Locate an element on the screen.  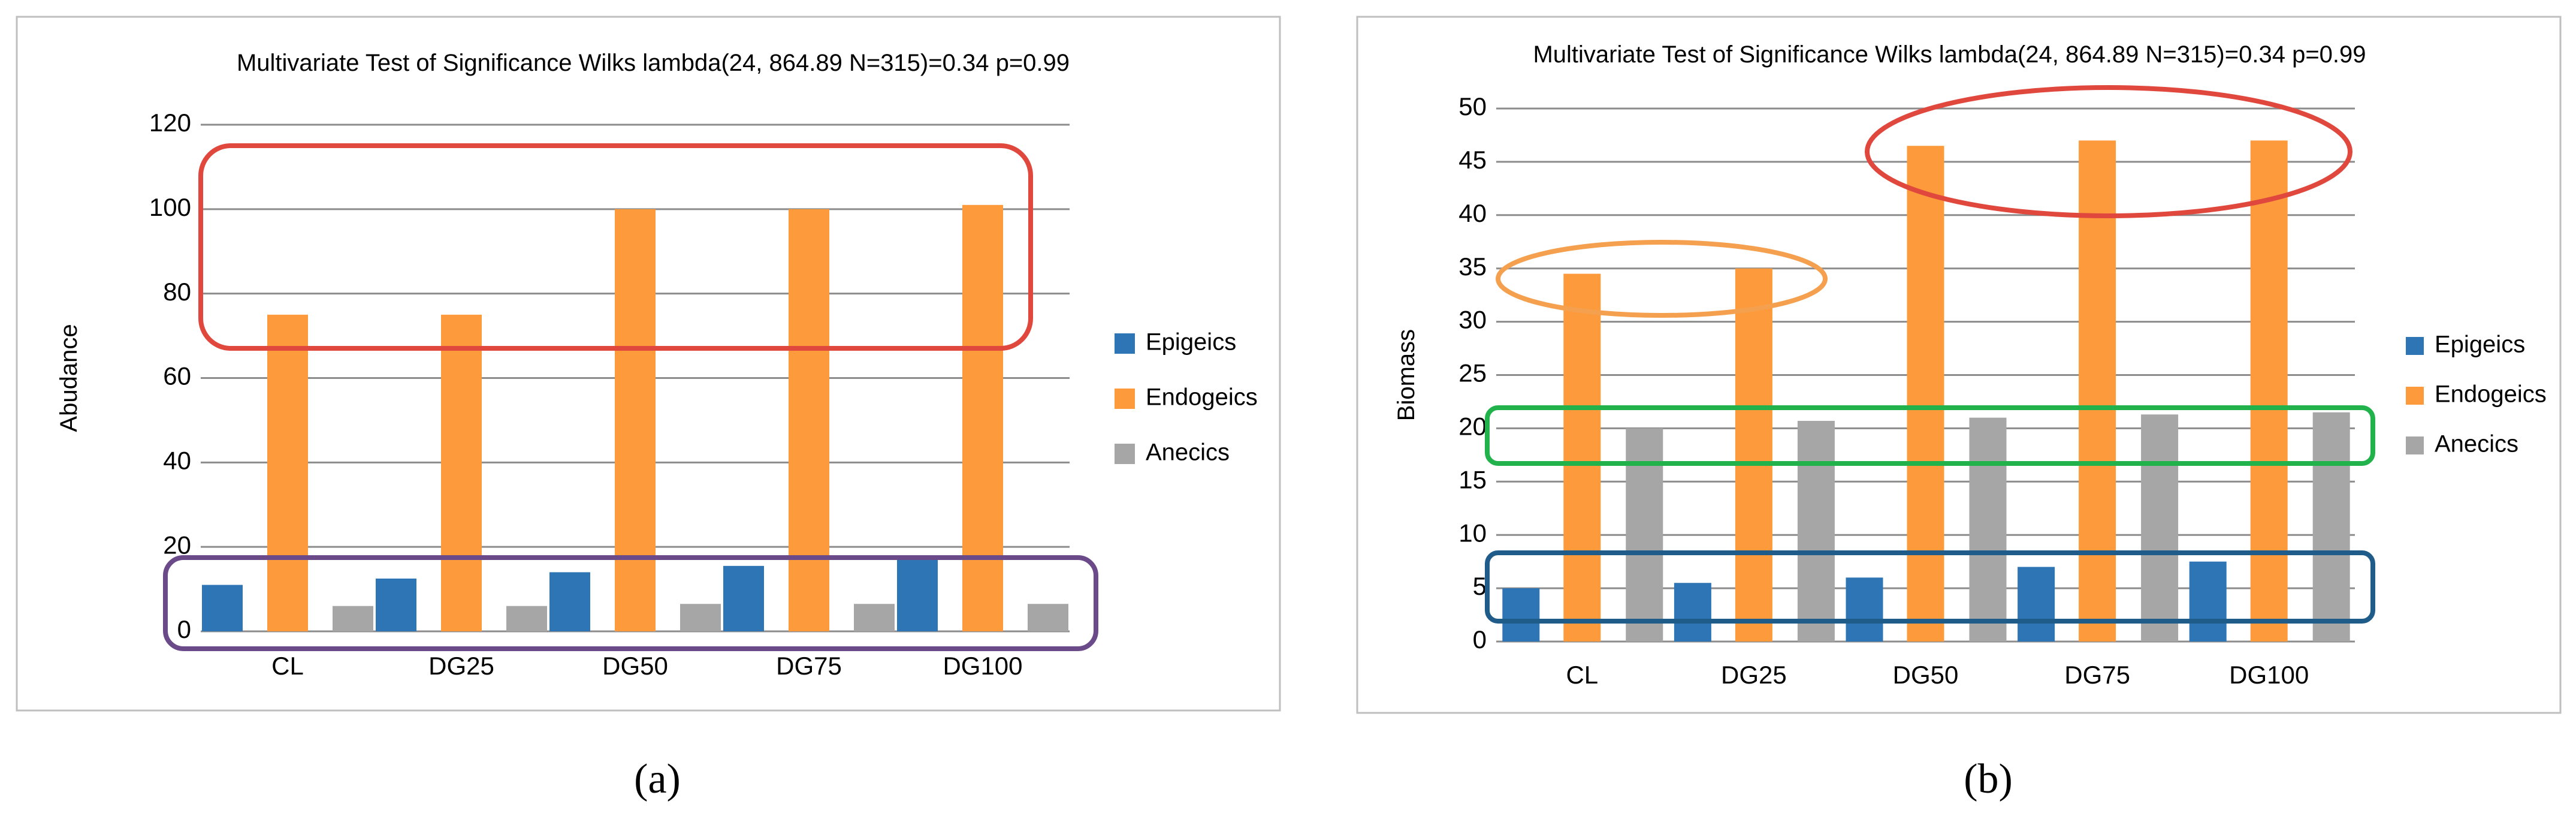
y-tick-label-15: 15 is located at coordinates (1473, 479).